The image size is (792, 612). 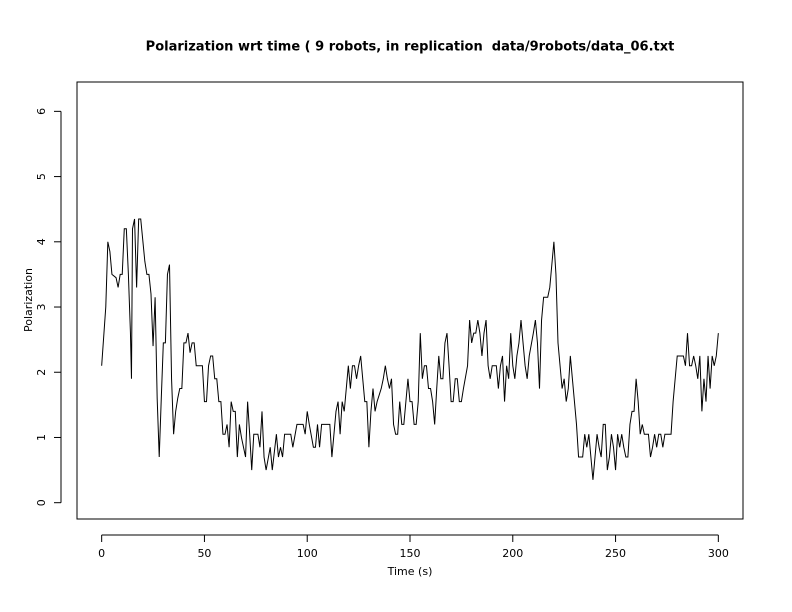 What do you see at coordinates (28, 300) in the screenshot?
I see `y-axis-label: Polarization` at bounding box center [28, 300].